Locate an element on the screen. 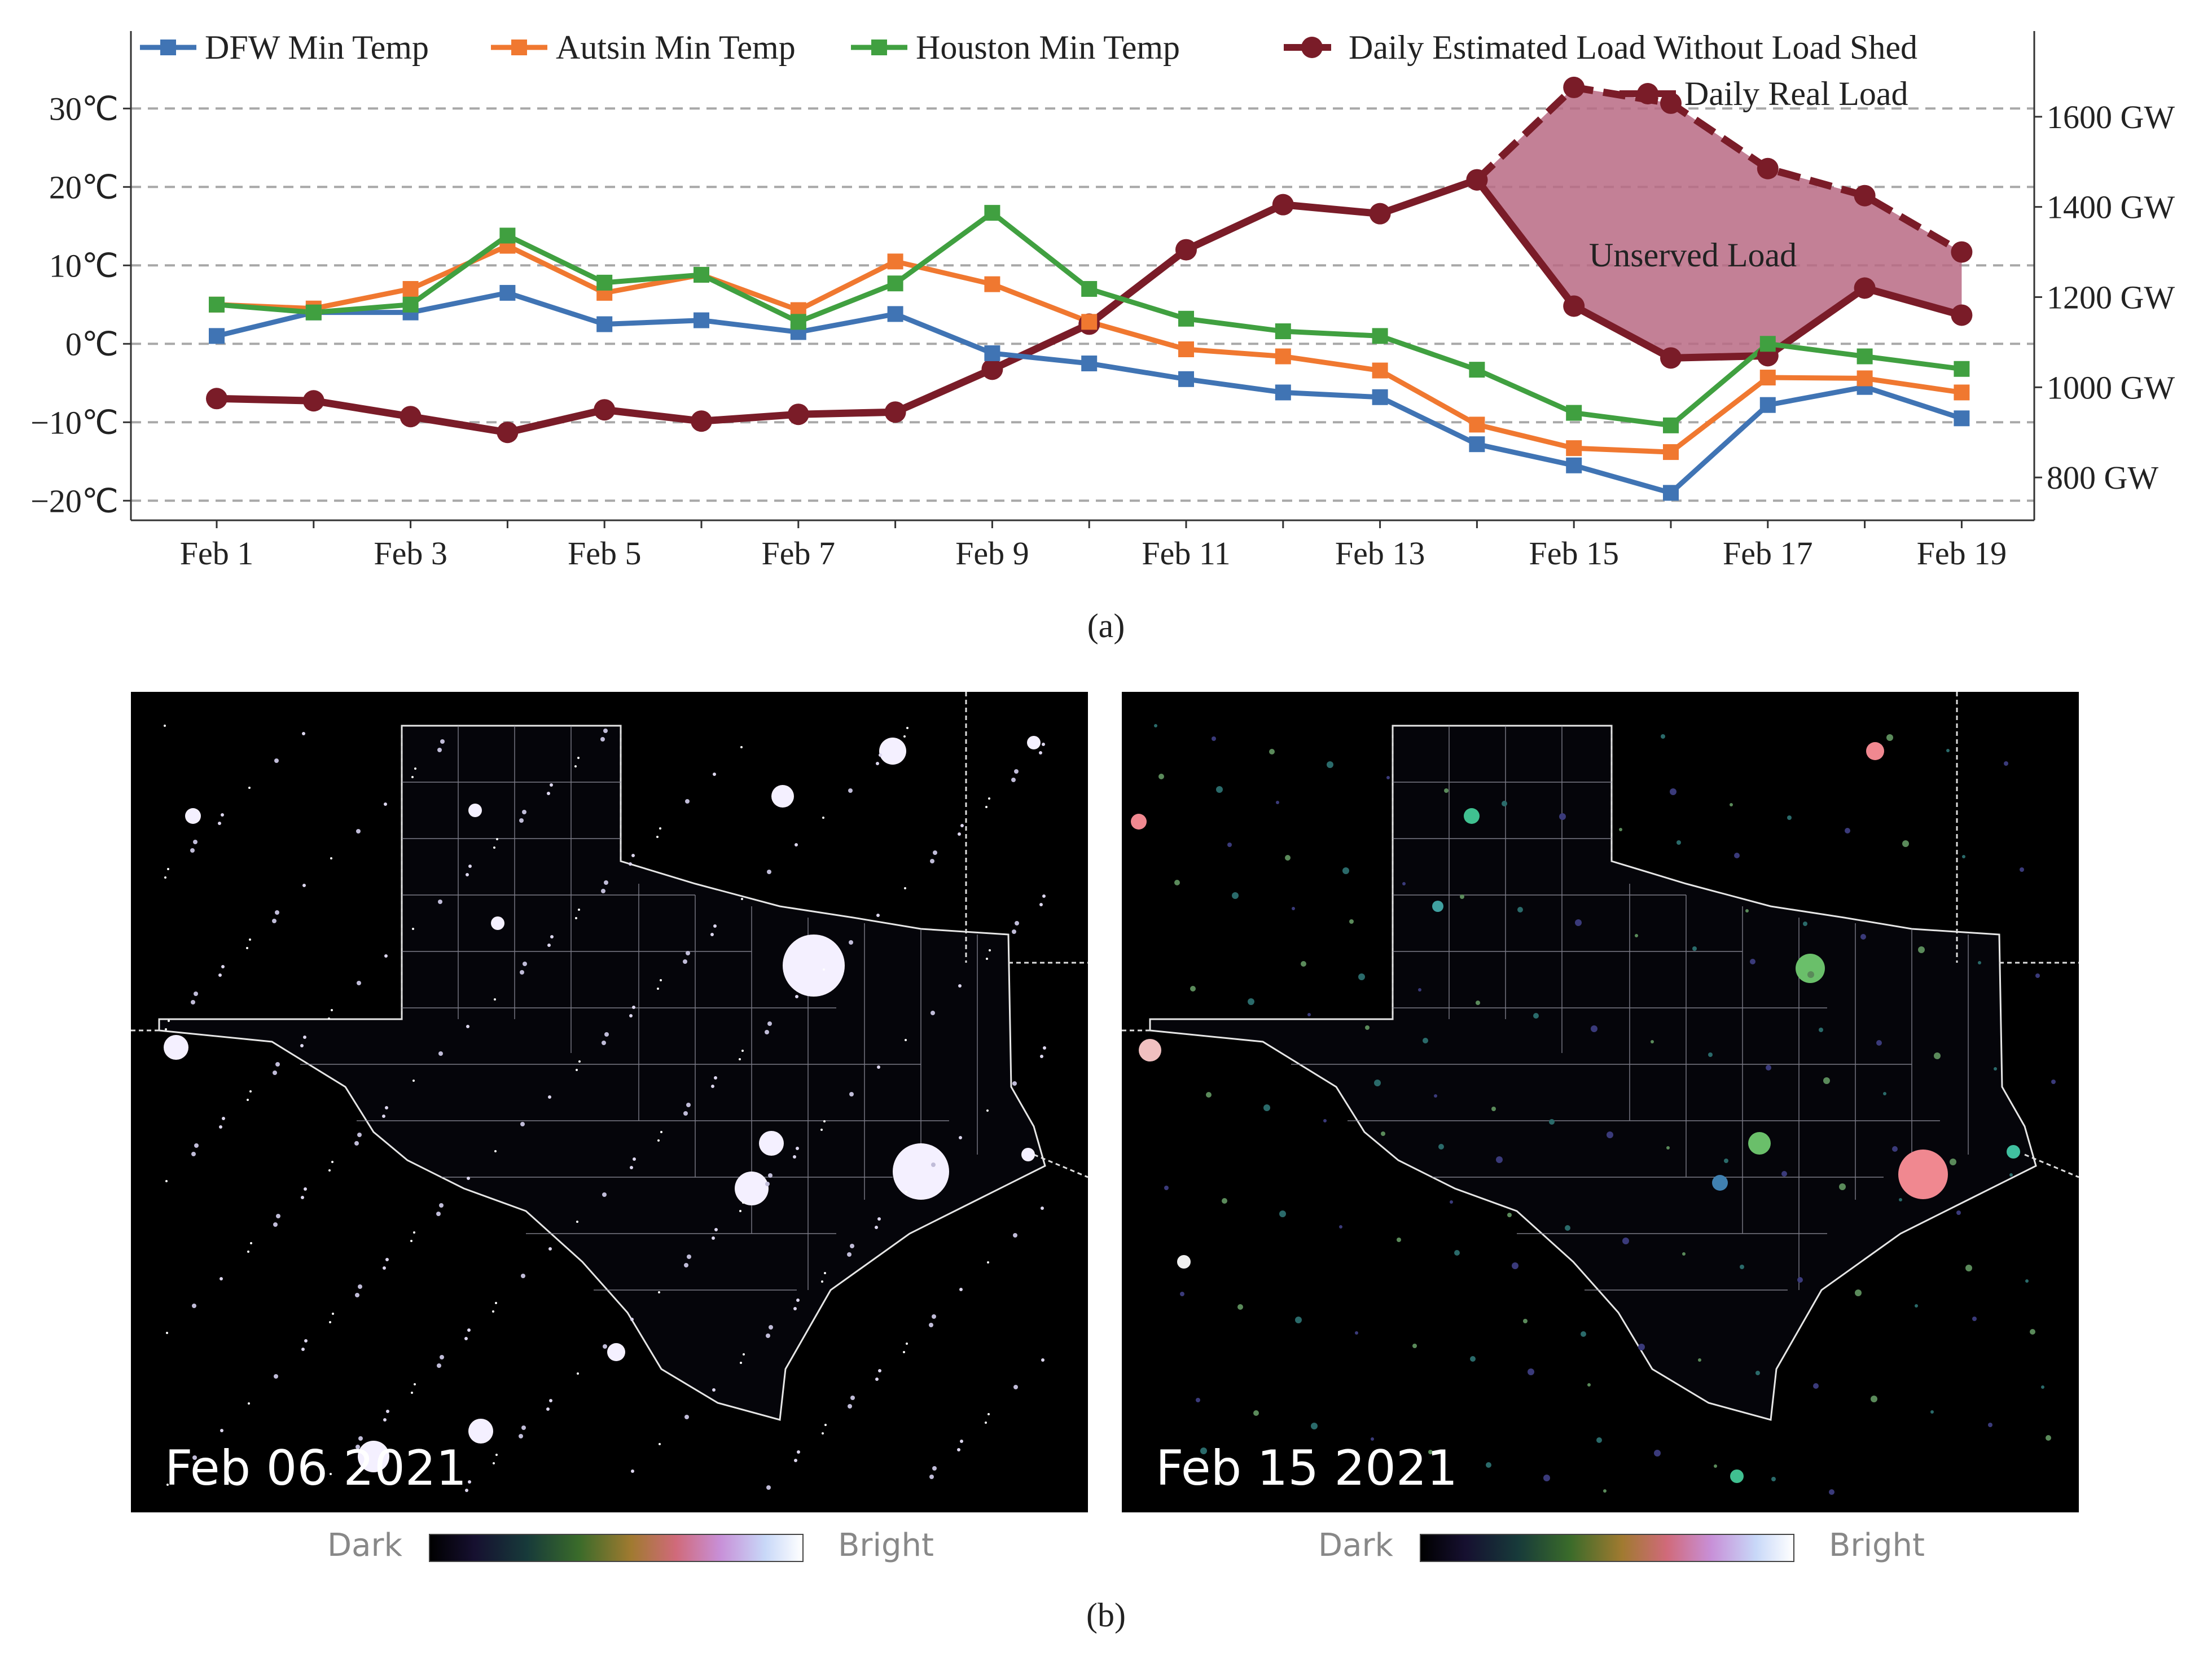 This screenshot has height=1667, width=2212. y-right-tick-label: 1600 GW is located at coordinates (2111, 117).